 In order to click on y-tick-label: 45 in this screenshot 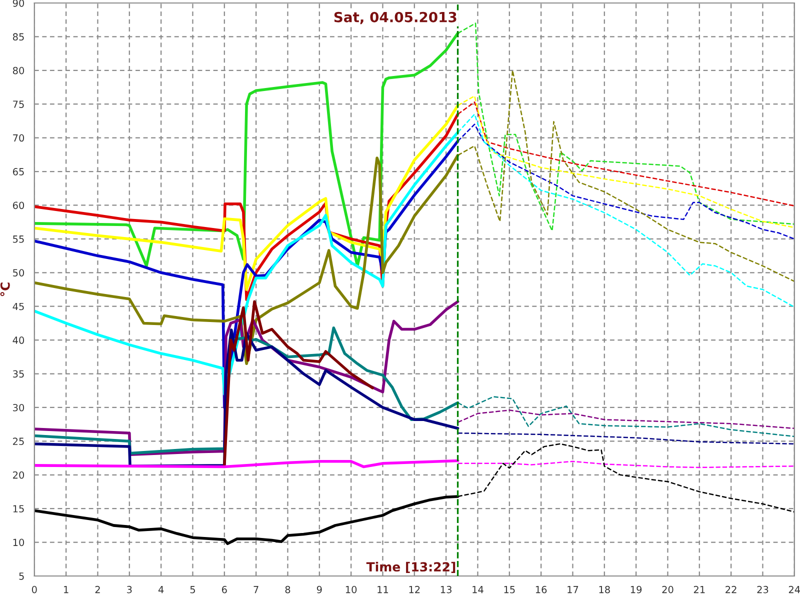, I will do `click(18, 306)`.